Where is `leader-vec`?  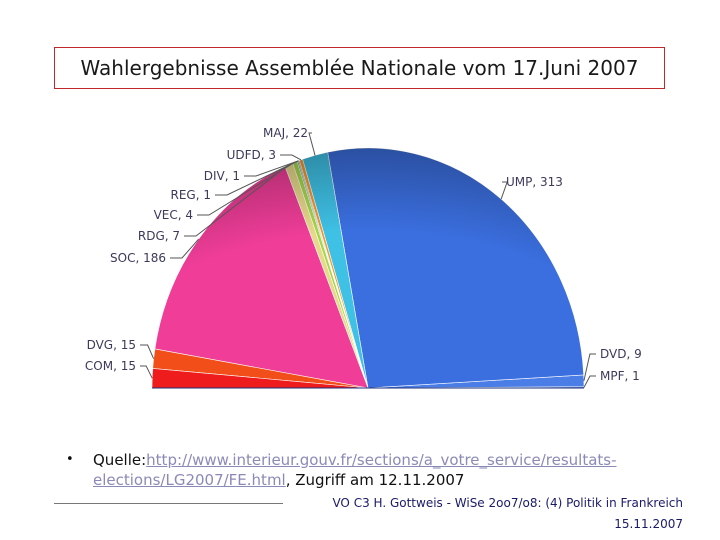 leader-vec is located at coordinates (246, 188).